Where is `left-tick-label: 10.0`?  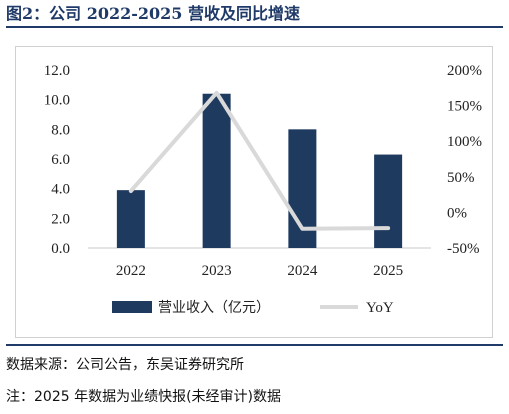 left-tick-label: 10.0 is located at coordinates (57, 101).